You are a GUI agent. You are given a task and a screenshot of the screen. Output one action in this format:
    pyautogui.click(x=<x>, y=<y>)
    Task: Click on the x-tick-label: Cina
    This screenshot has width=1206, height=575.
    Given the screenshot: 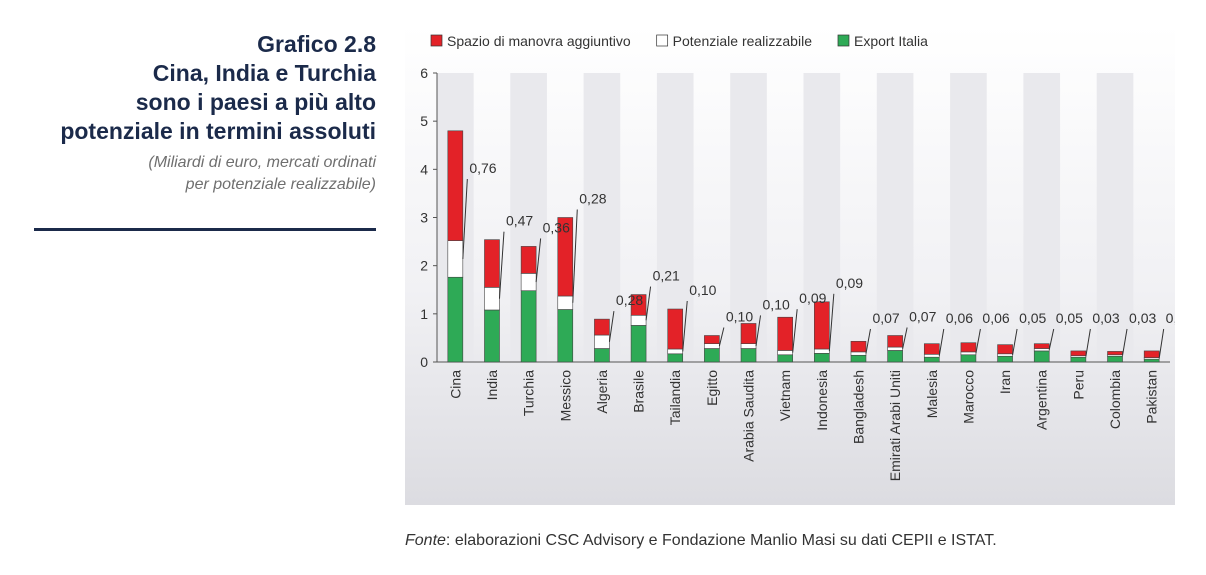 What is the action you would take?
    pyautogui.click(x=455, y=384)
    